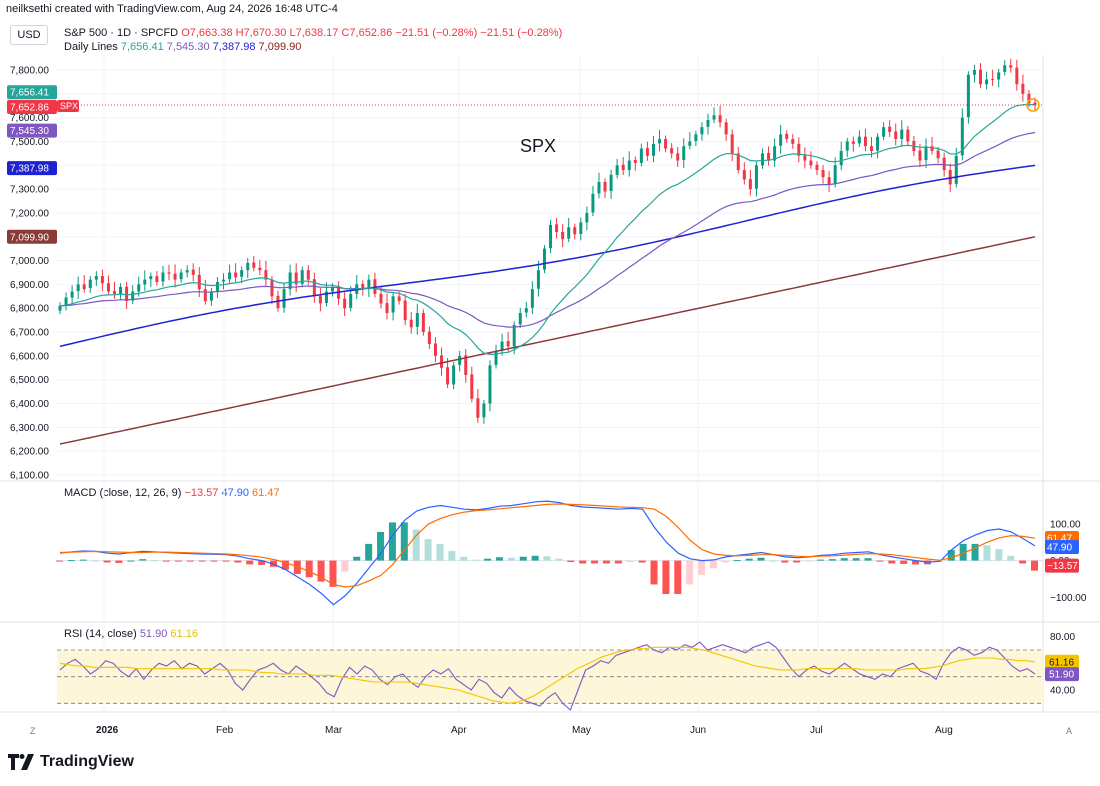 The height and width of the screenshot is (786, 1100). Describe the element at coordinates (29, 333) in the screenshot. I see `y-tick-label: 6,700.00` at that location.